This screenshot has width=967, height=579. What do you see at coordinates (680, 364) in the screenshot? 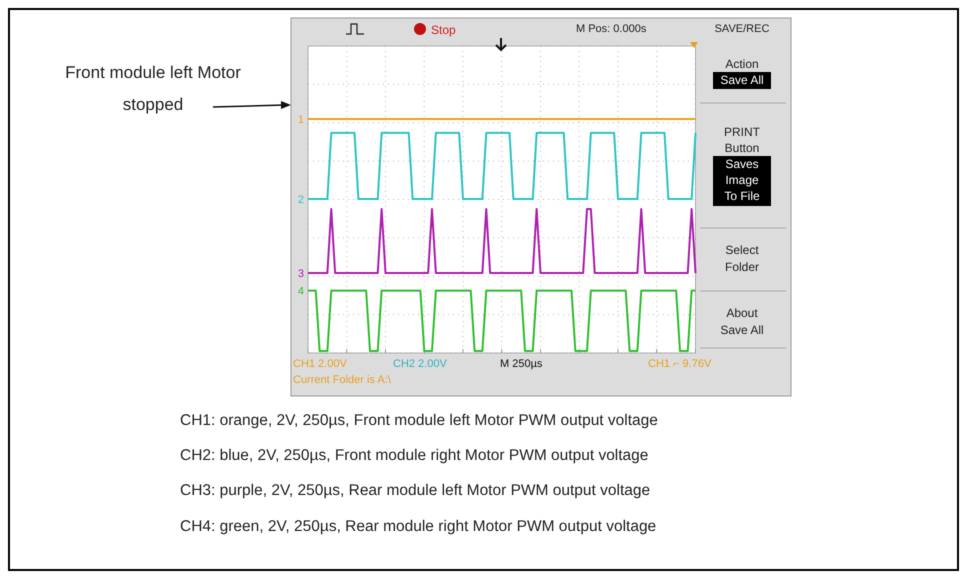
I see `text: CH1 ⌐ 9.76V` at bounding box center [680, 364].